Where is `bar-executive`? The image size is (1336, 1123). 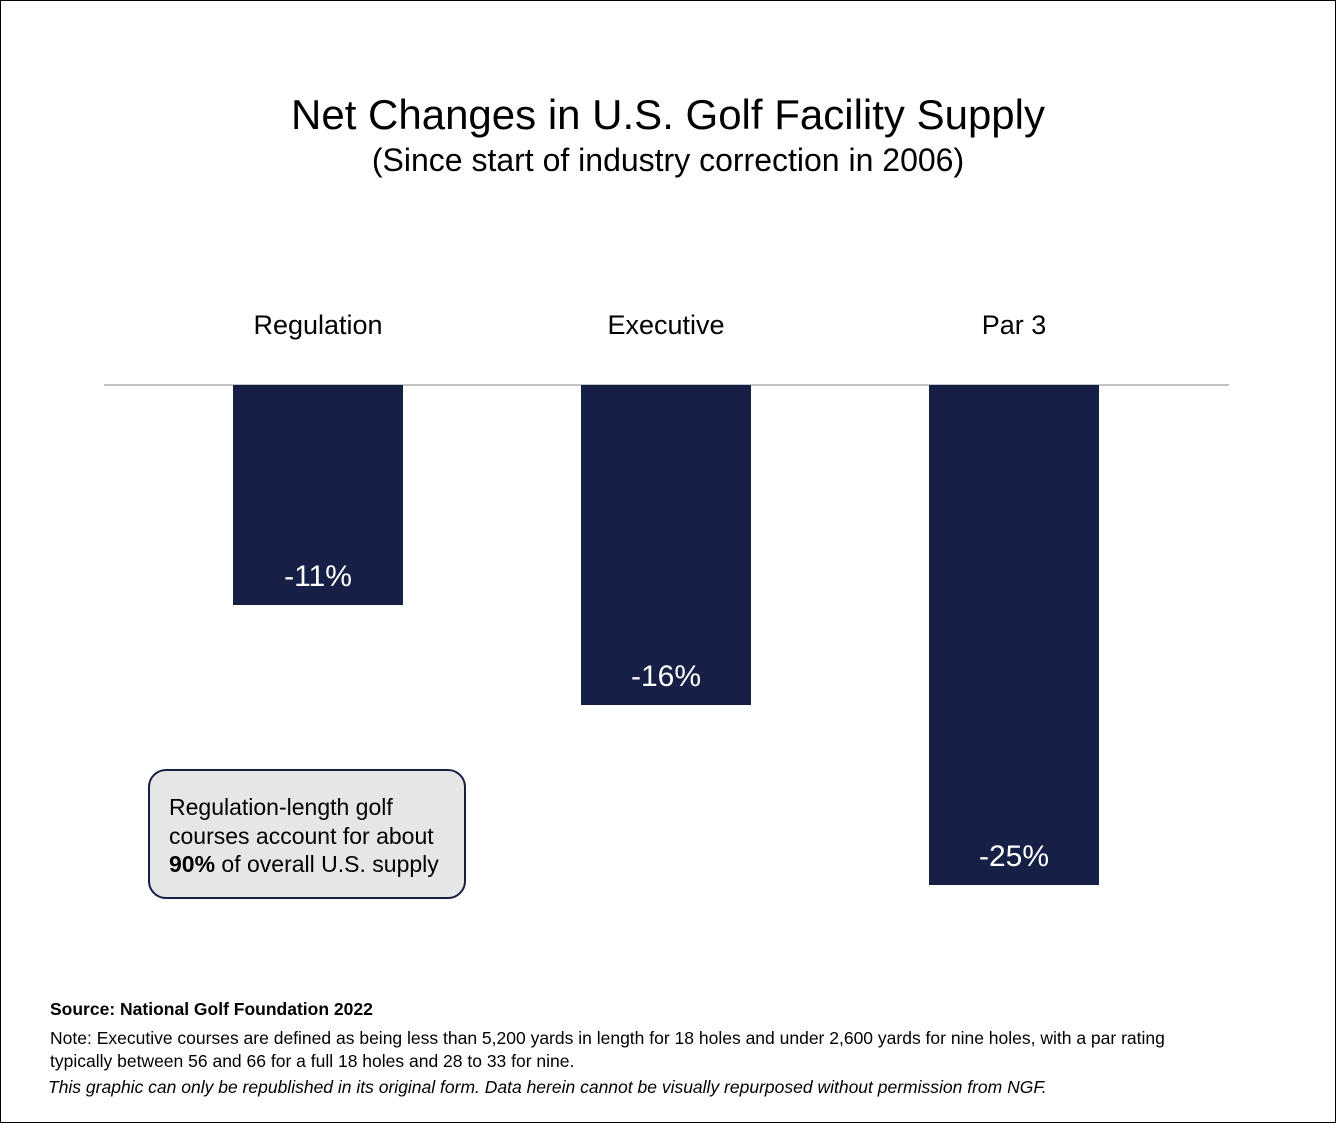 bar-executive is located at coordinates (666, 545).